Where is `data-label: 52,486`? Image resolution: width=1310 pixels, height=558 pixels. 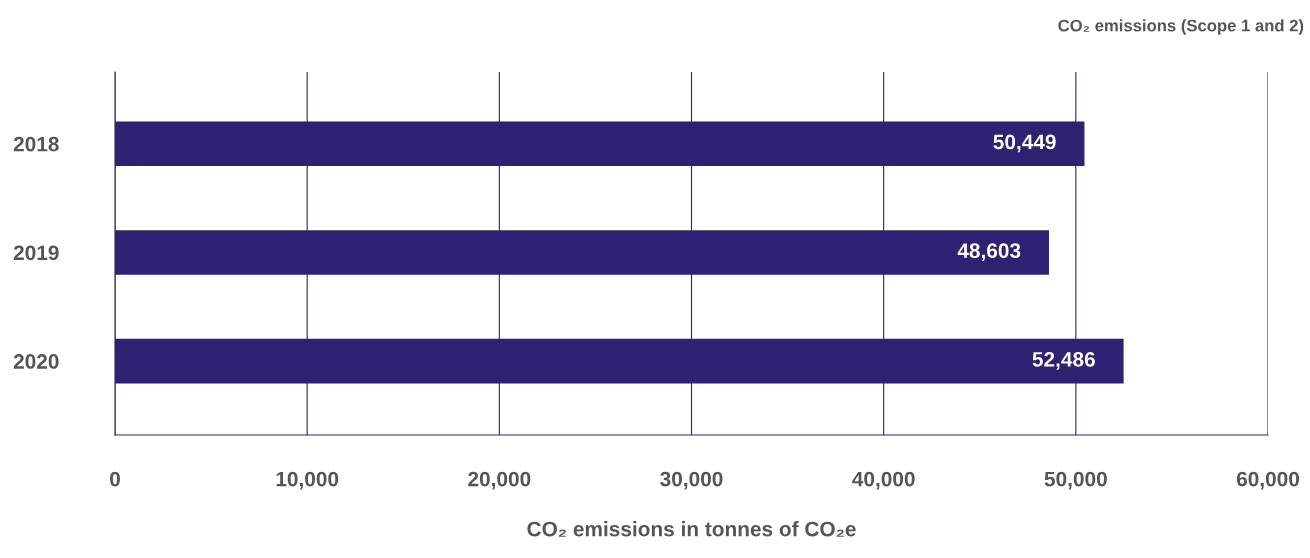 data-label: 52,486 is located at coordinates (1063, 360).